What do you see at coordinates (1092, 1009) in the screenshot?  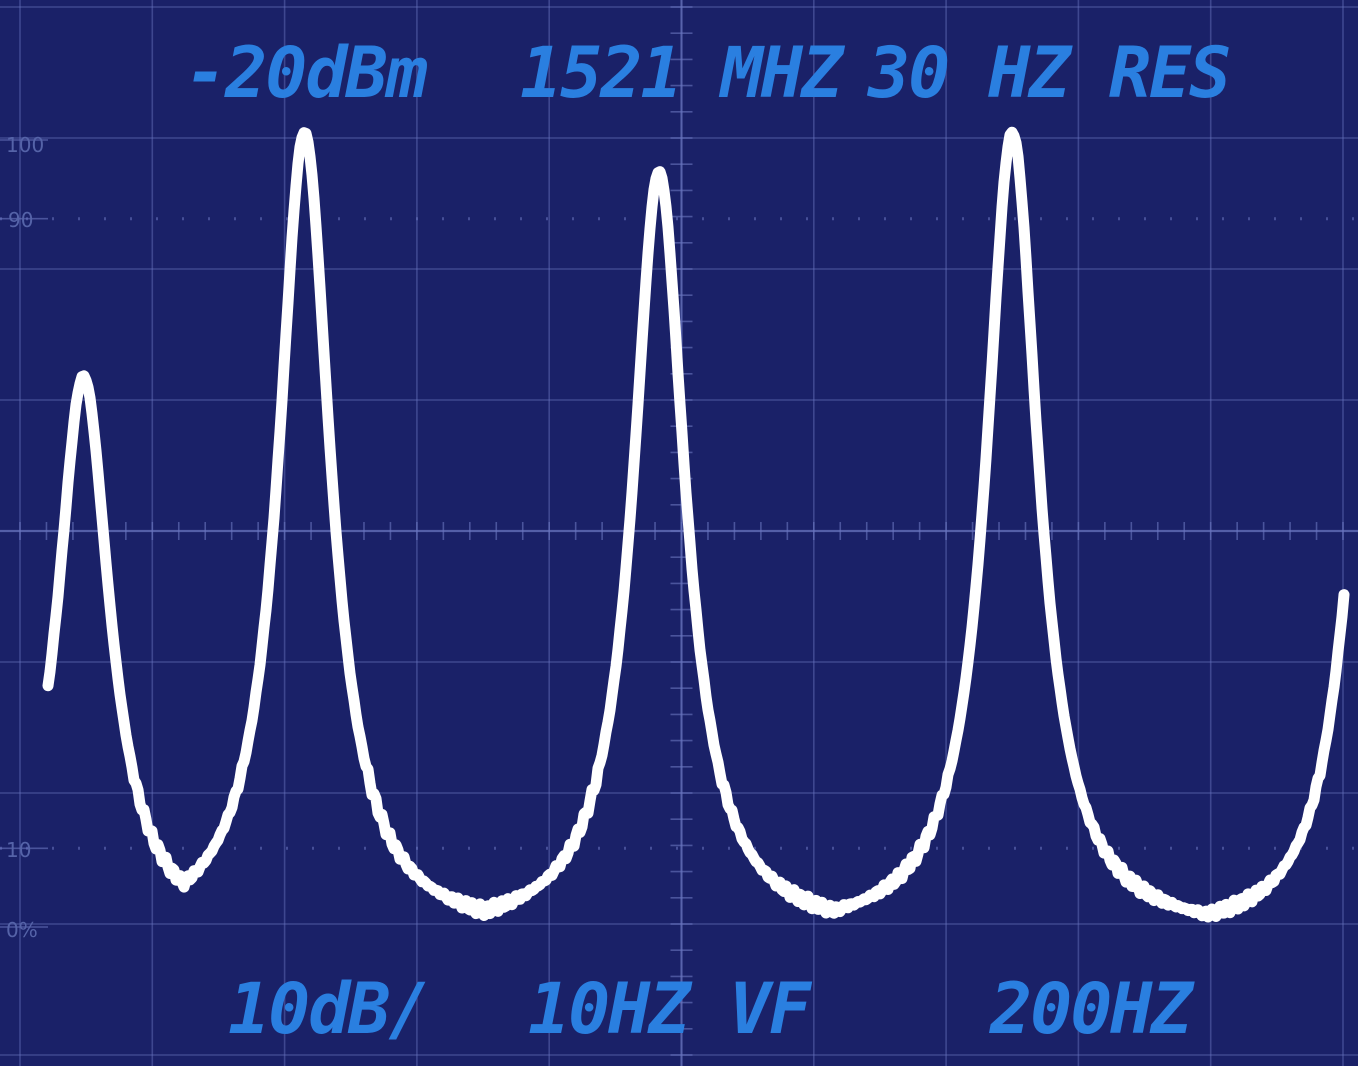 I see `span-readout: 200HZ` at bounding box center [1092, 1009].